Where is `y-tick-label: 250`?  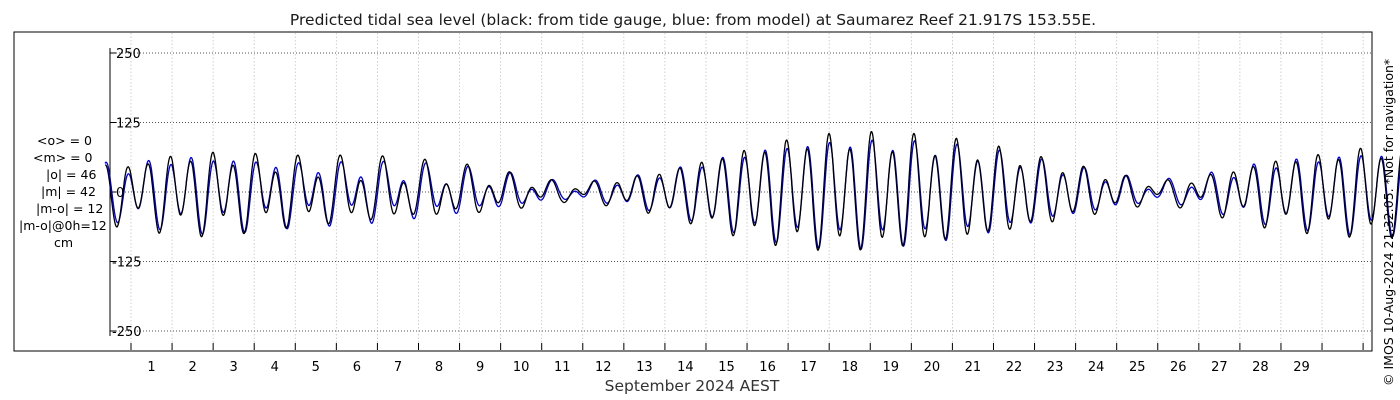
y-tick-label: 250 is located at coordinates (128, 54).